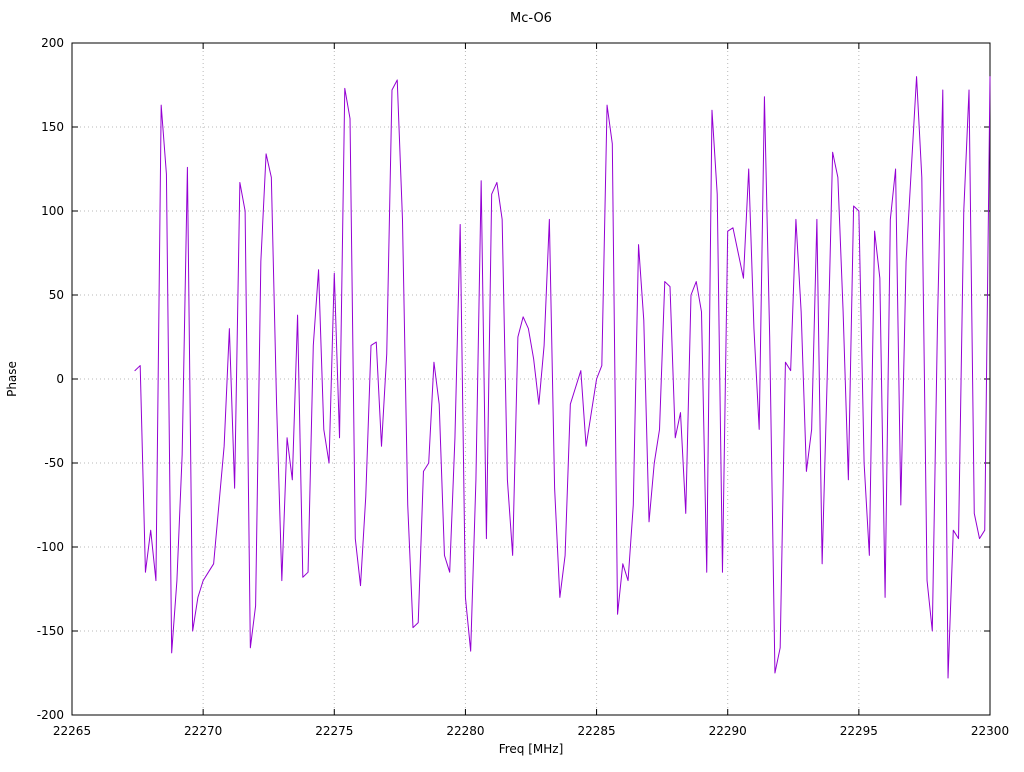 The width and height of the screenshot is (1024, 772). What do you see at coordinates (859, 731) in the screenshot?
I see `x-tick-label: 22295` at bounding box center [859, 731].